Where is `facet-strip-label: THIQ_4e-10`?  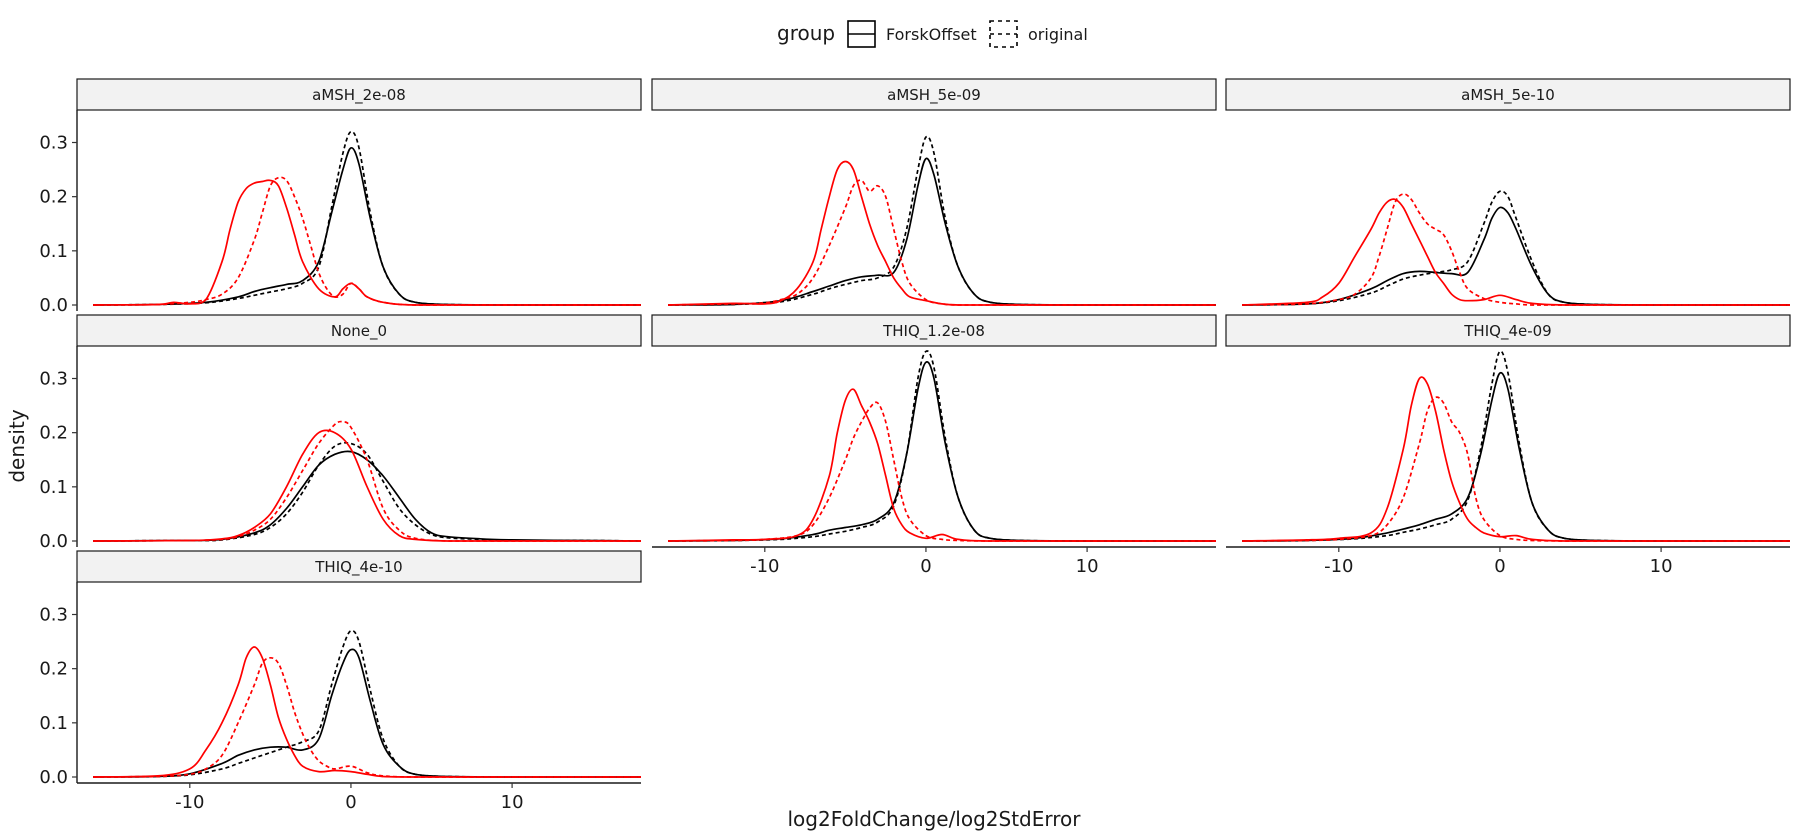 facet-strip-label: THIQ_4e-10 is located at coordinates (358, 567).